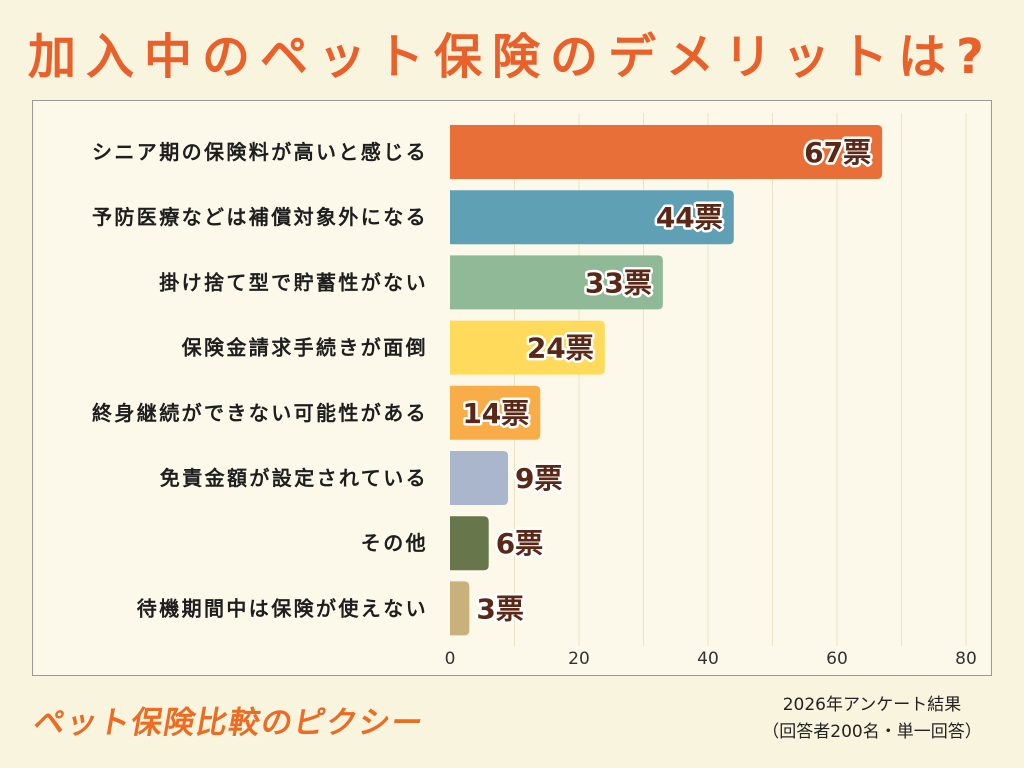 The image size is (1024, 768). I want to click on value-label: 9票, so click(538, 478).